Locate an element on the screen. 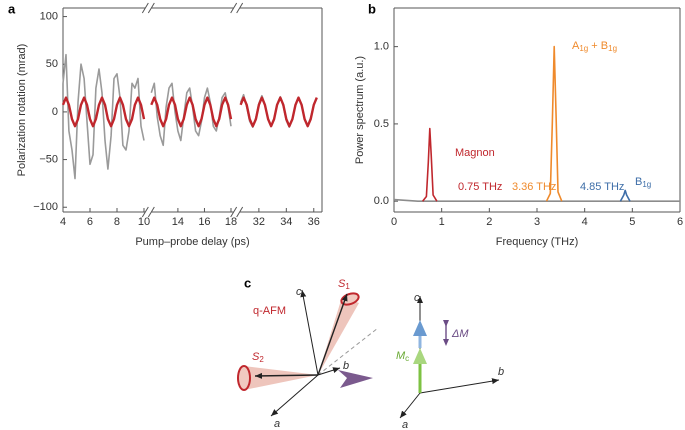  diagram: c c b a S1 S2 q-AFM c b a Mc ΔM is located at coordinates (370, 352).